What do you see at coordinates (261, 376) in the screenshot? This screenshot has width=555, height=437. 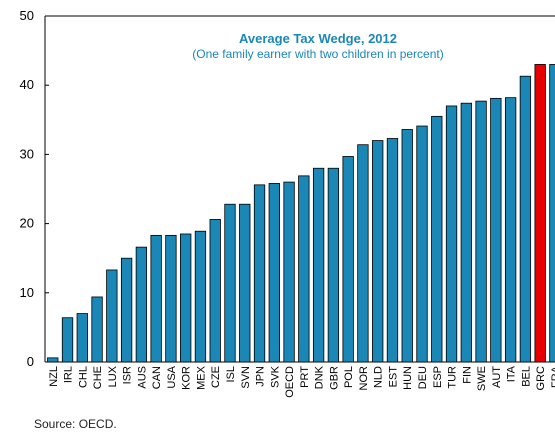 I see `x-tick-label: JPN` at bounding box center [261, 376].